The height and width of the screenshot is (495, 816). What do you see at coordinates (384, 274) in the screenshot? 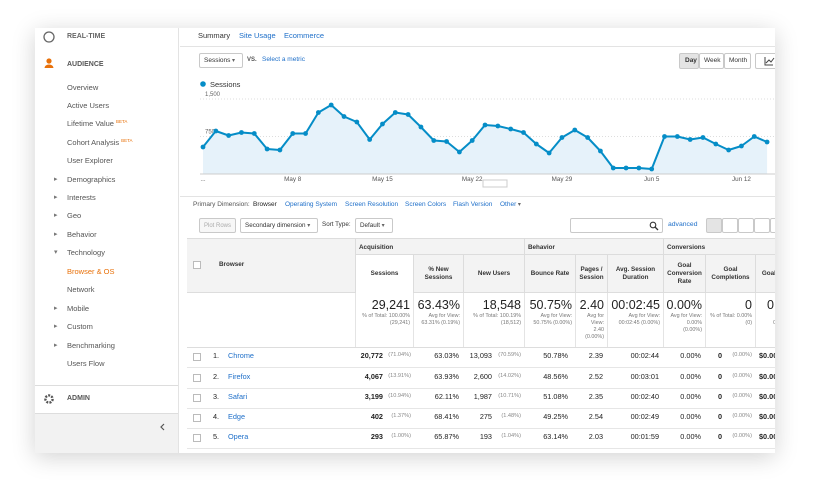
I see `column-header: Sessions` at bounding box center [384, 274].